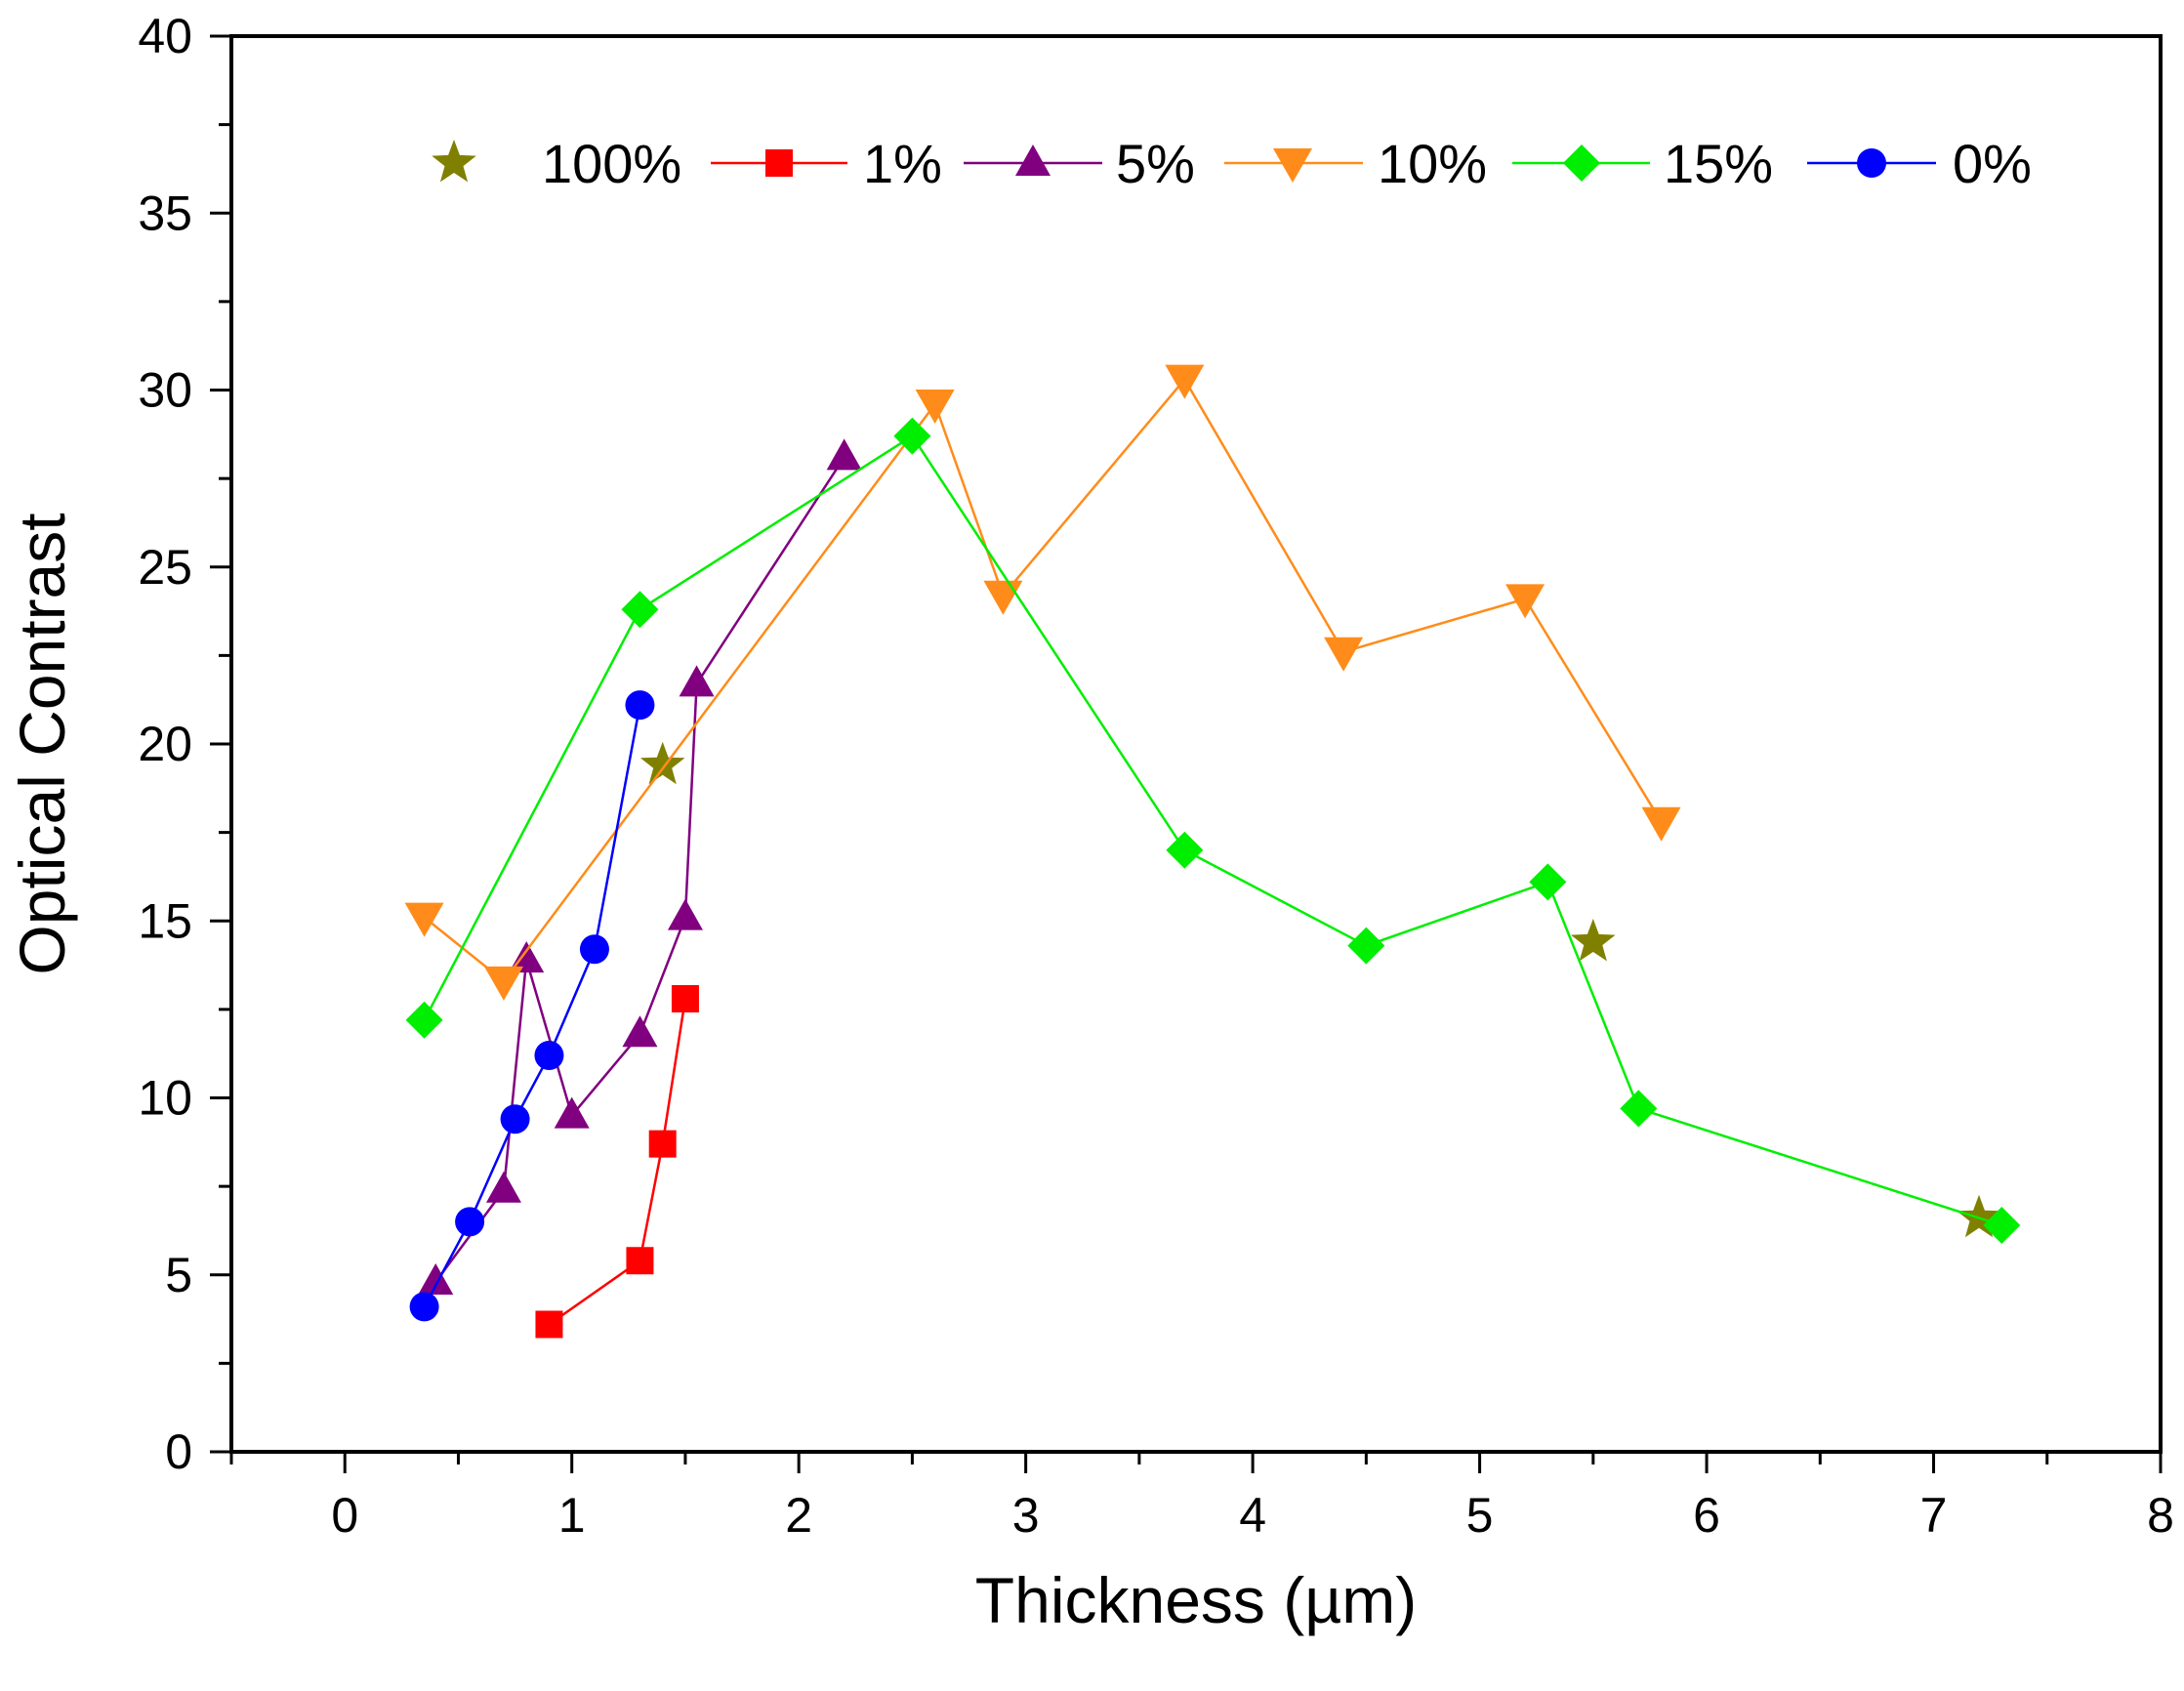  I want to click on y-tick-label: 40, so click(165, 36).